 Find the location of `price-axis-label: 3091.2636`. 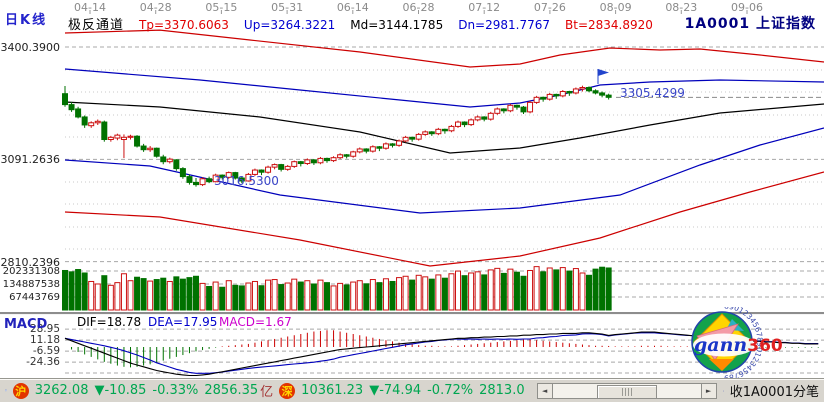

price-axis-label: 3091.2636 is located at coordinates (30, 160).